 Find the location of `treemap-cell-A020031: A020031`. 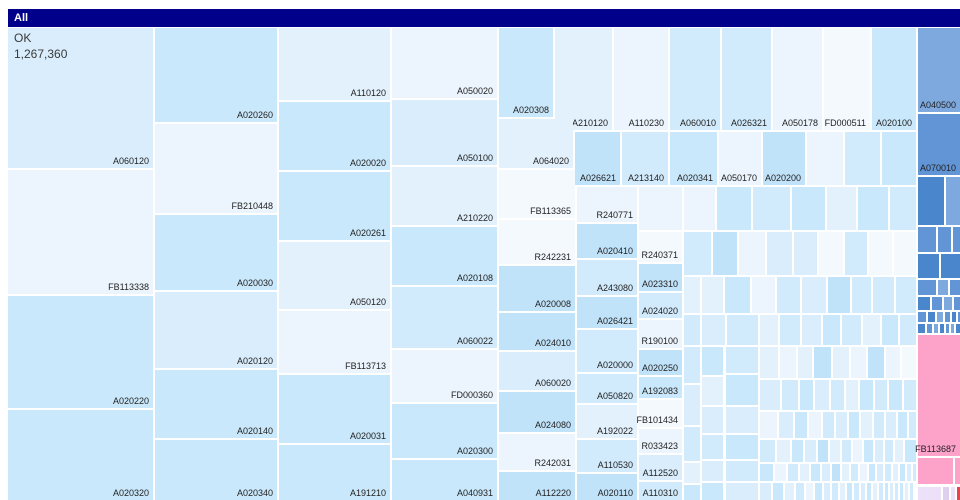

treemap-cell-A020031: A020031 is located at coordinates (334, 409).